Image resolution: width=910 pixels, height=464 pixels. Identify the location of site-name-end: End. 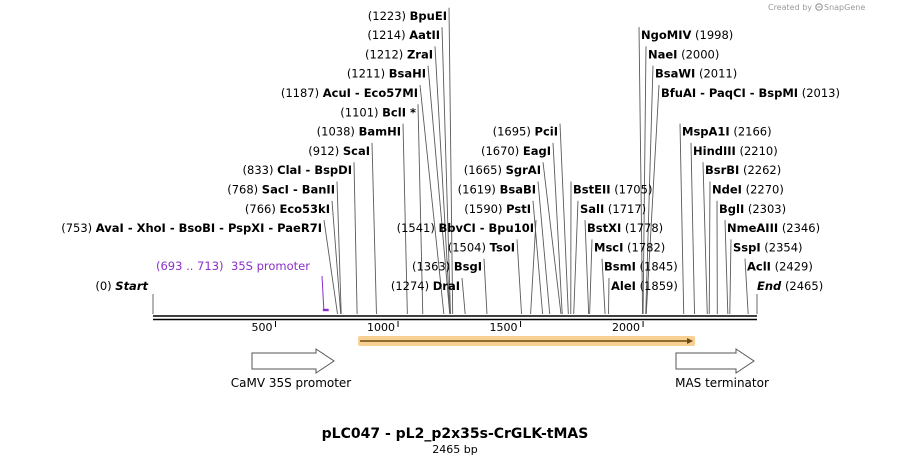
(769, 286).